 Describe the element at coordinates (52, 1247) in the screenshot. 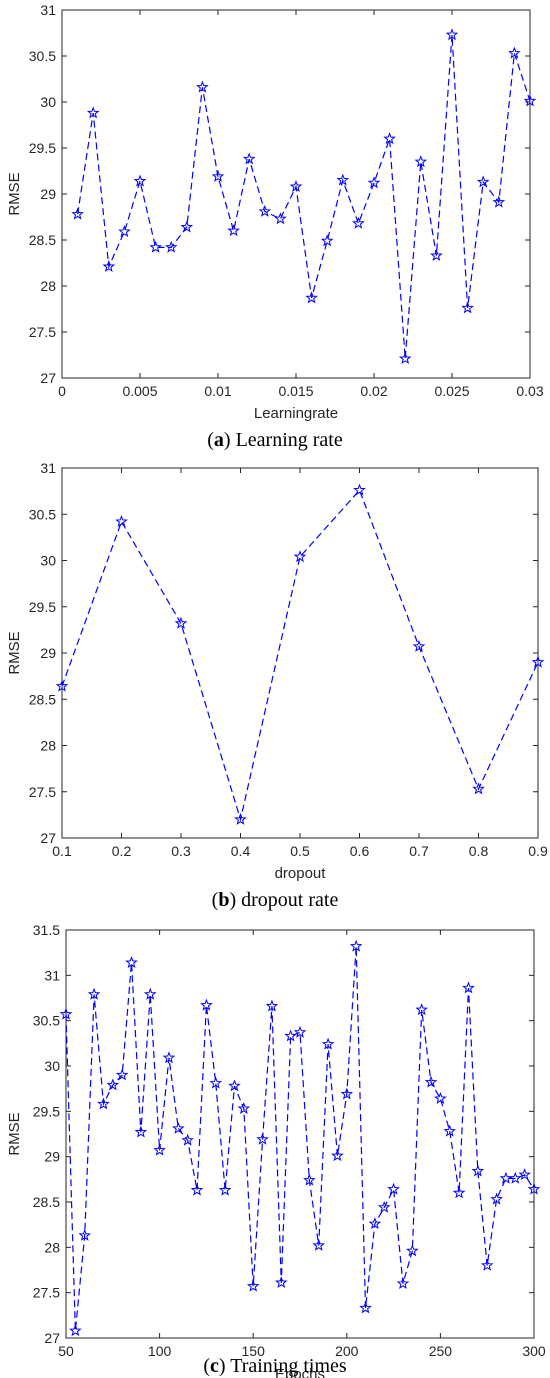

I see `panel-c-y-tick-label: 28` at that location.